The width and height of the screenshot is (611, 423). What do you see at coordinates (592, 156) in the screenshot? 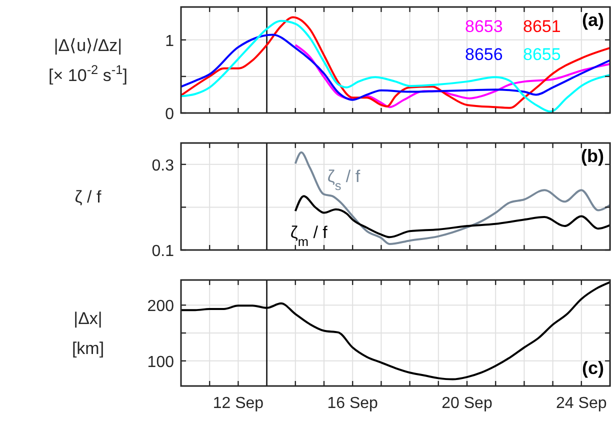
I see `annotation: (b)` at bounding box center [592, 156].